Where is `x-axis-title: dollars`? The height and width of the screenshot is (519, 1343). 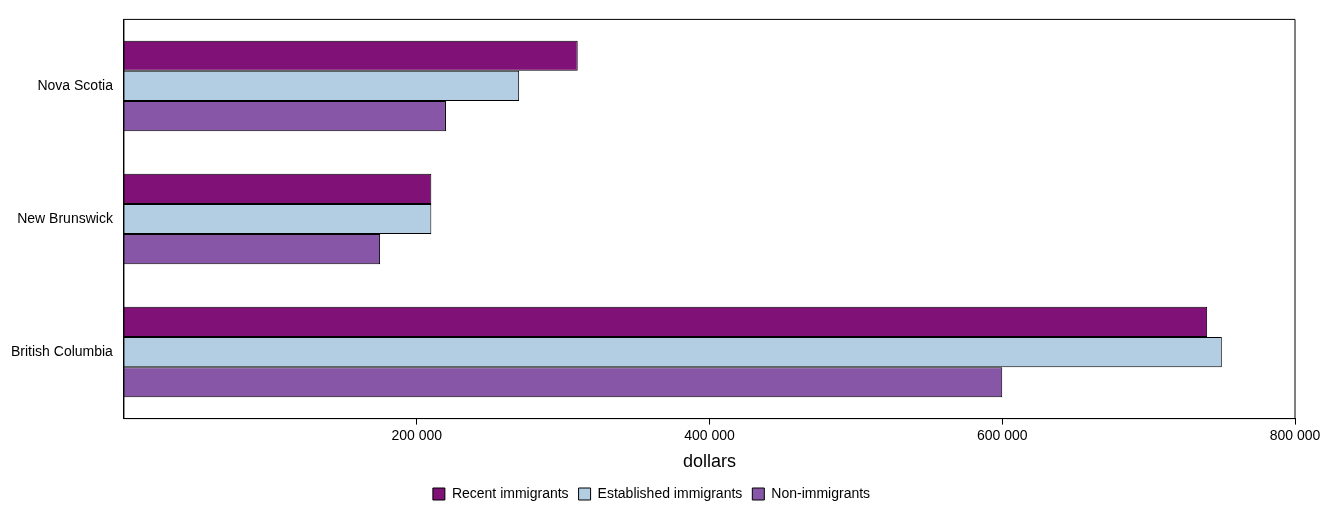 x-axis-title: dollars is located at coordinates (709, 461).